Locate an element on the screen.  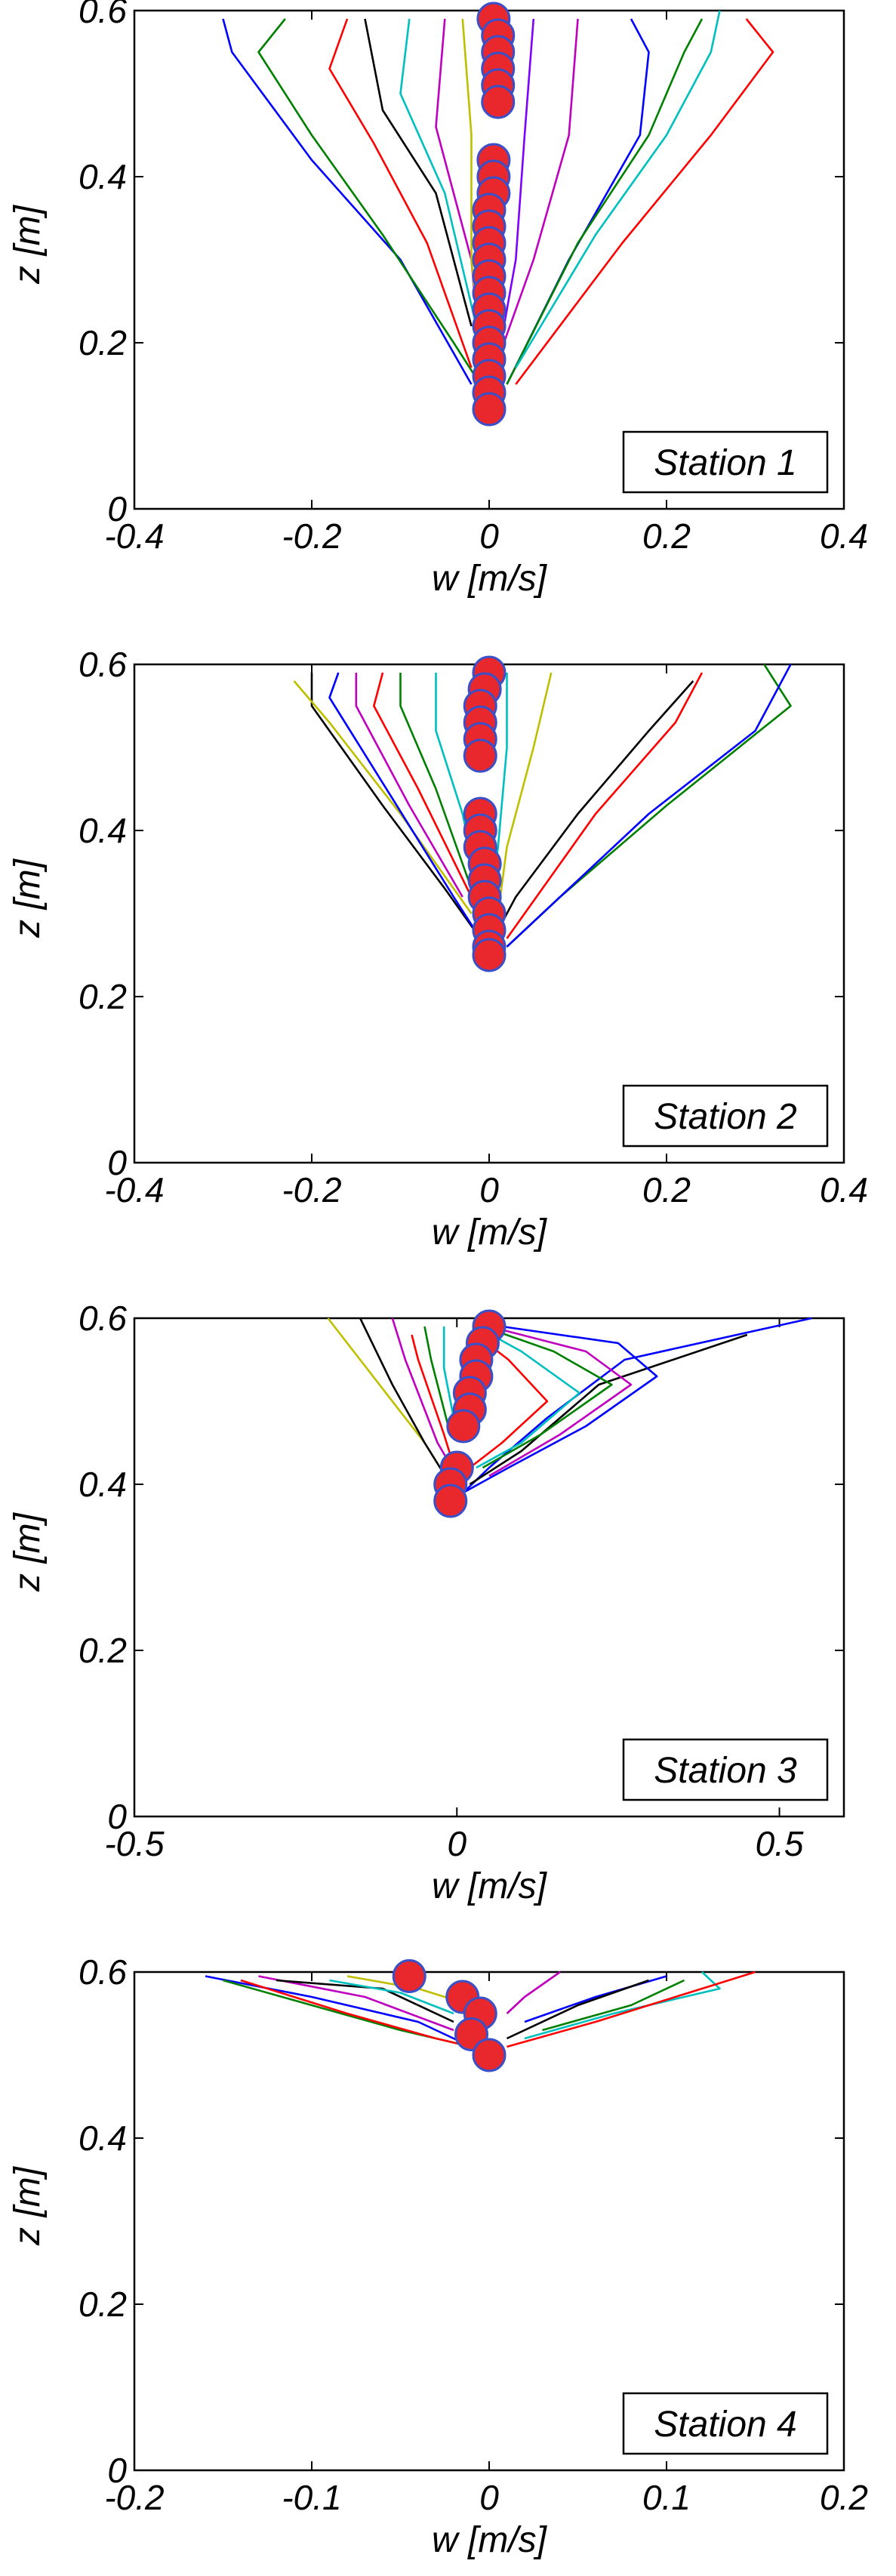
series-line-purple-right is located at coordinates (516, 189).